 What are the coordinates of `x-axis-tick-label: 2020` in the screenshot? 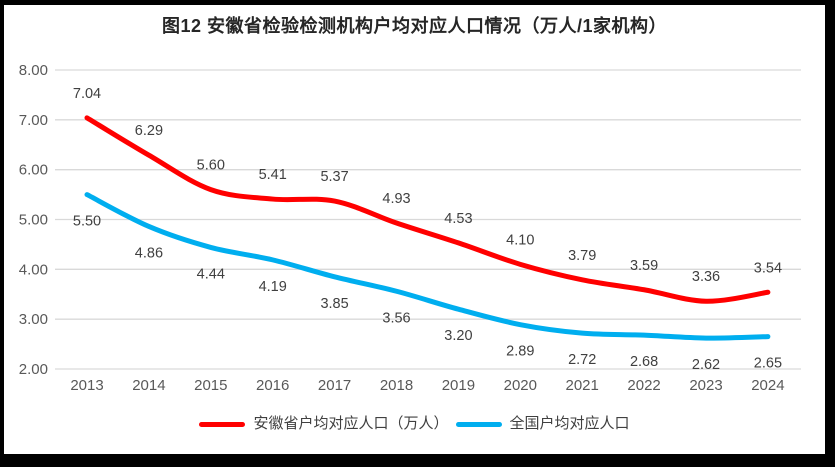 It's located at (520, 385).